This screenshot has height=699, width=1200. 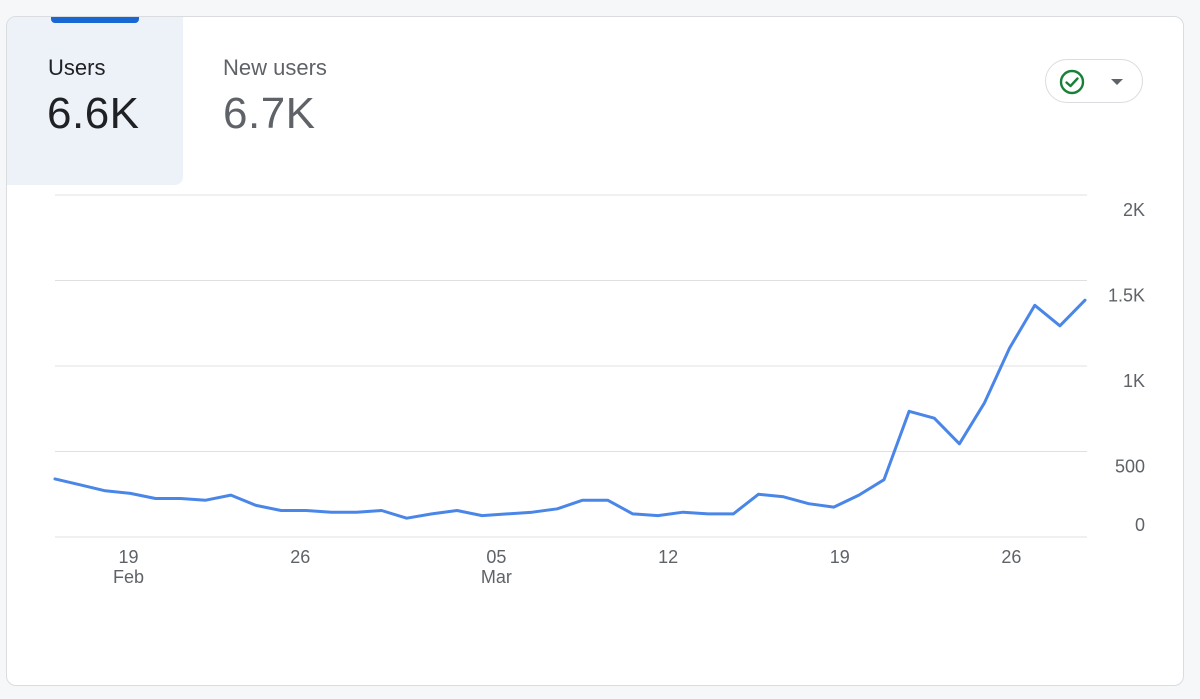 I want to click on tab-users-label: Users, so click(x=77, y=67).